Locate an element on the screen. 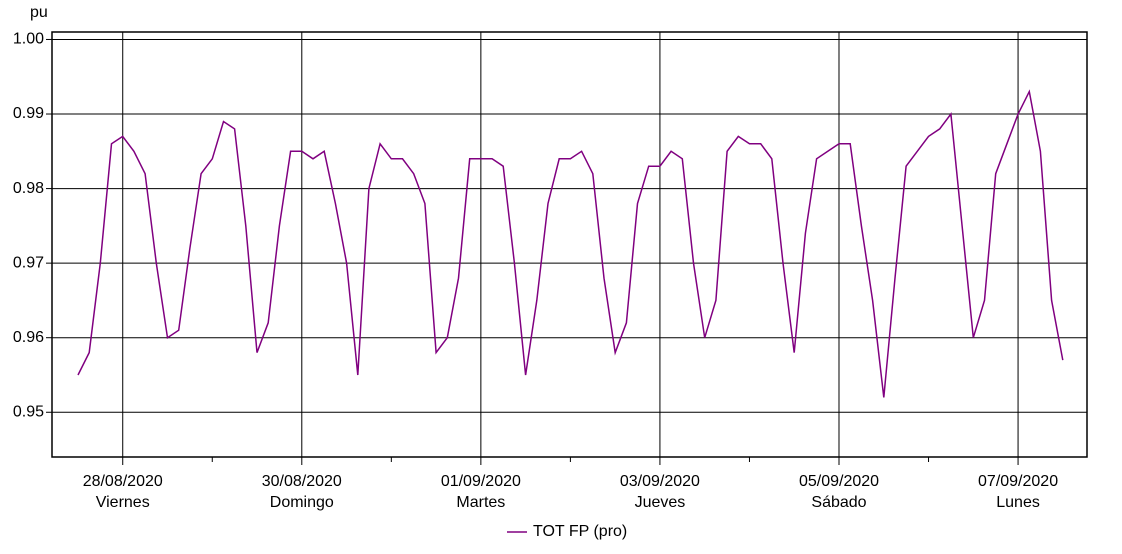  x-tick-day: Domingo is located at coordinates (302, 502).